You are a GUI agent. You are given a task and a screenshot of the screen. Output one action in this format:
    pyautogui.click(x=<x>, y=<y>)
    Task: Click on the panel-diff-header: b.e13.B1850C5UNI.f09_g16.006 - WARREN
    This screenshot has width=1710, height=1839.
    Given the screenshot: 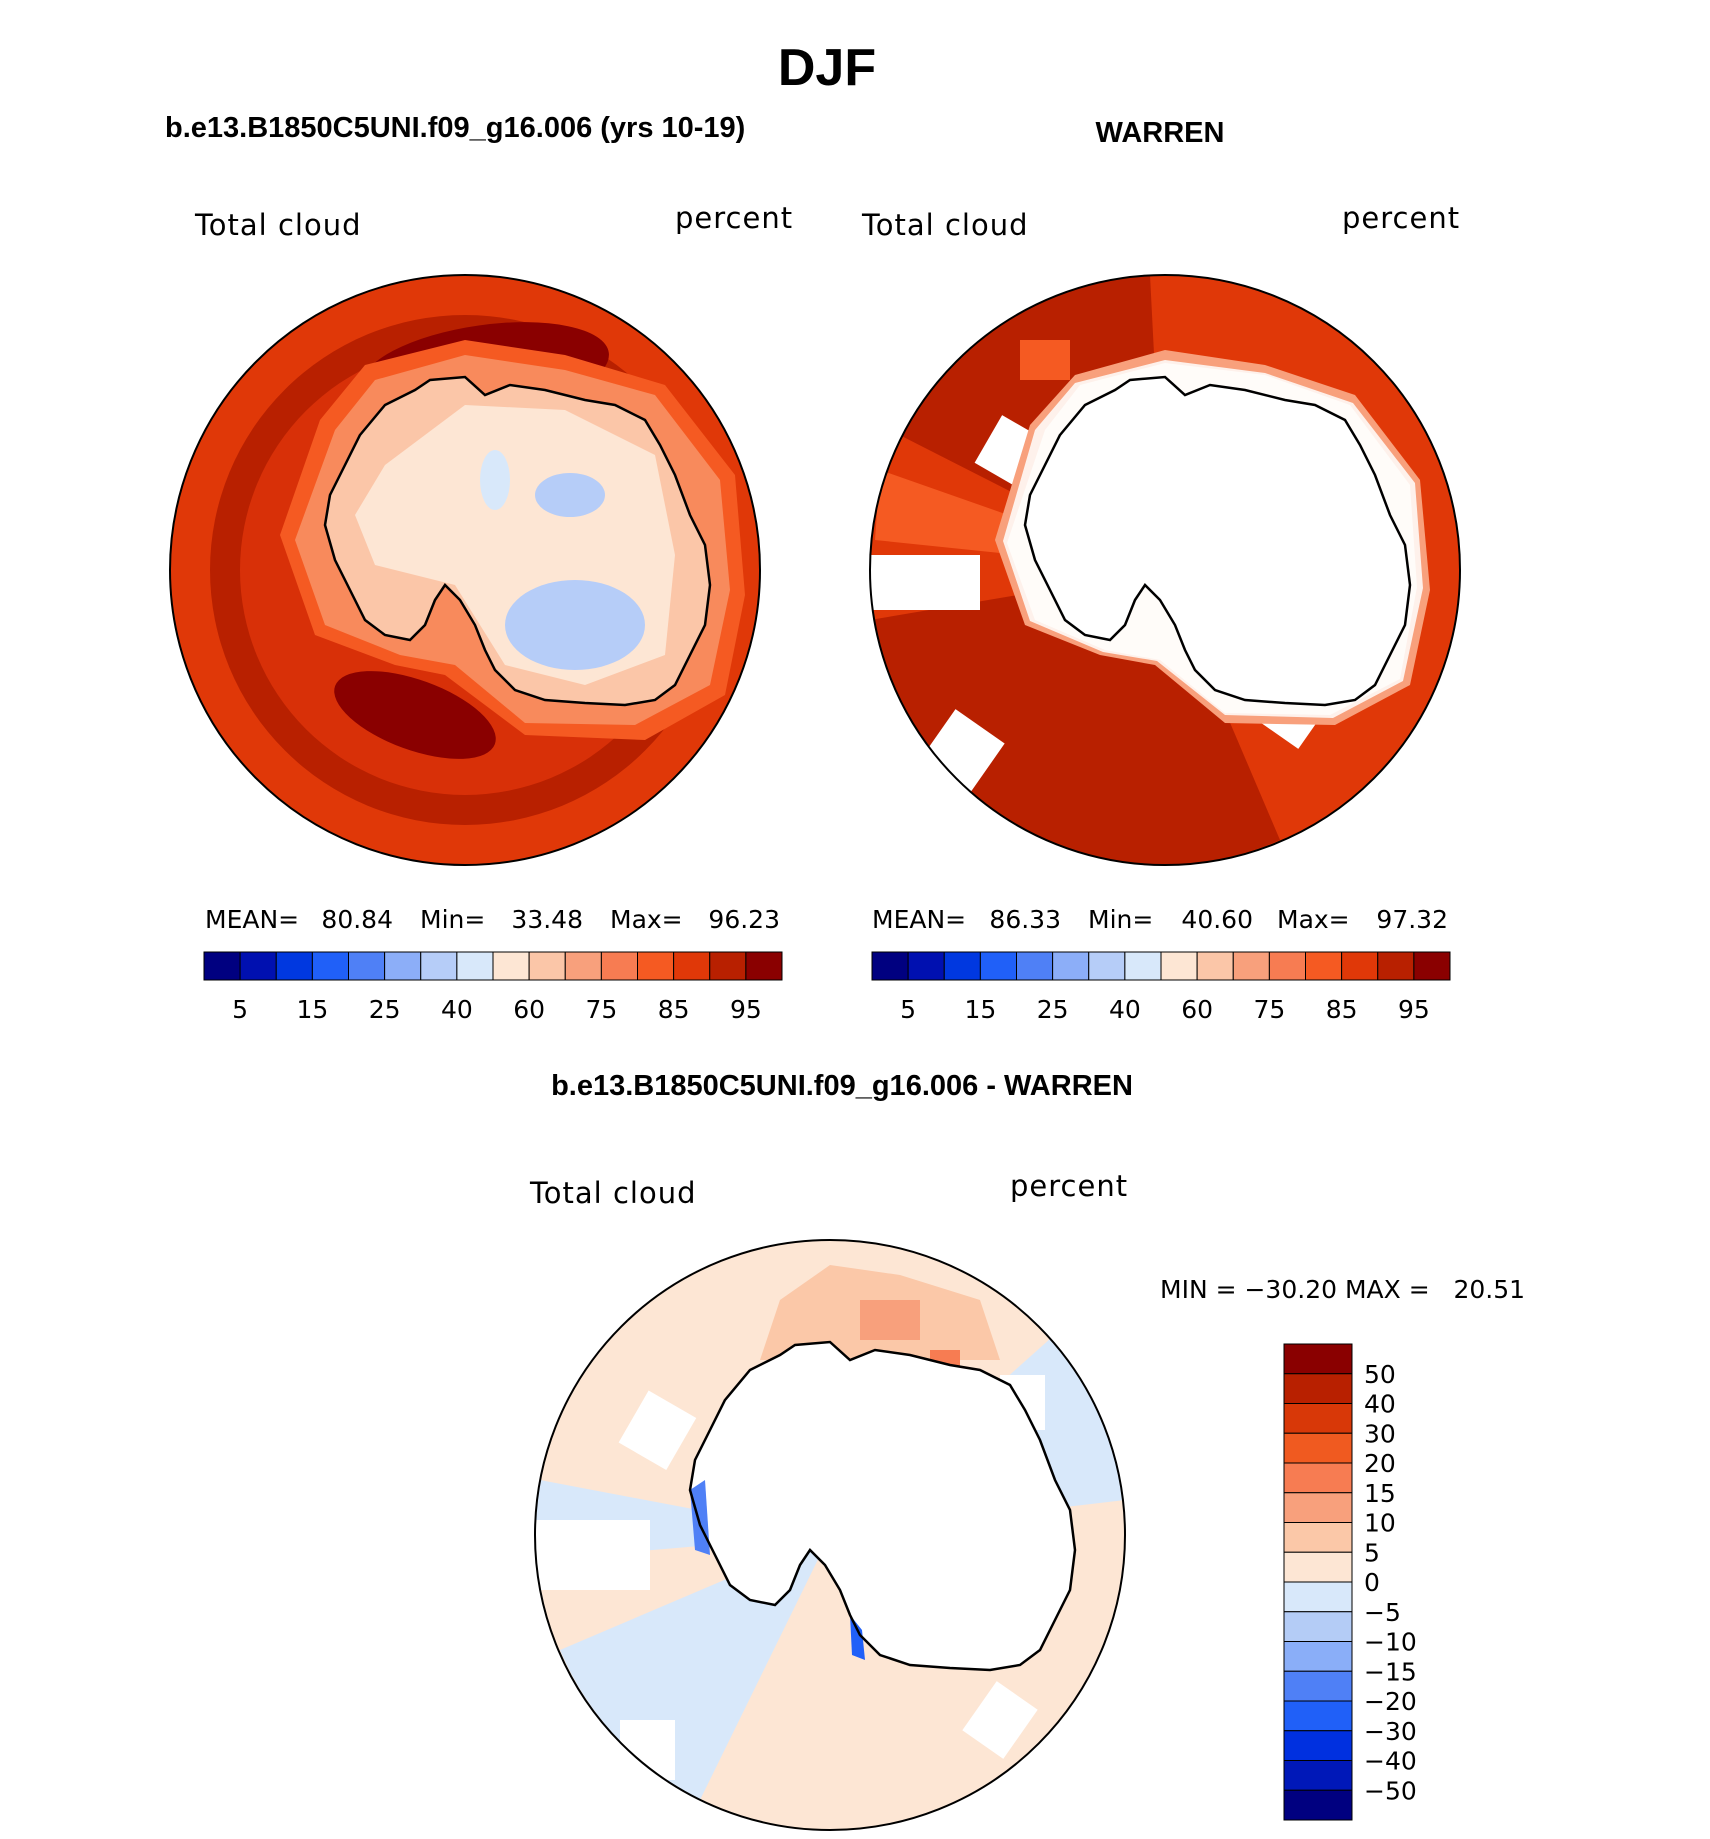 What is the action you would take?
    pyautogui.click(x=842, y=1086)
    